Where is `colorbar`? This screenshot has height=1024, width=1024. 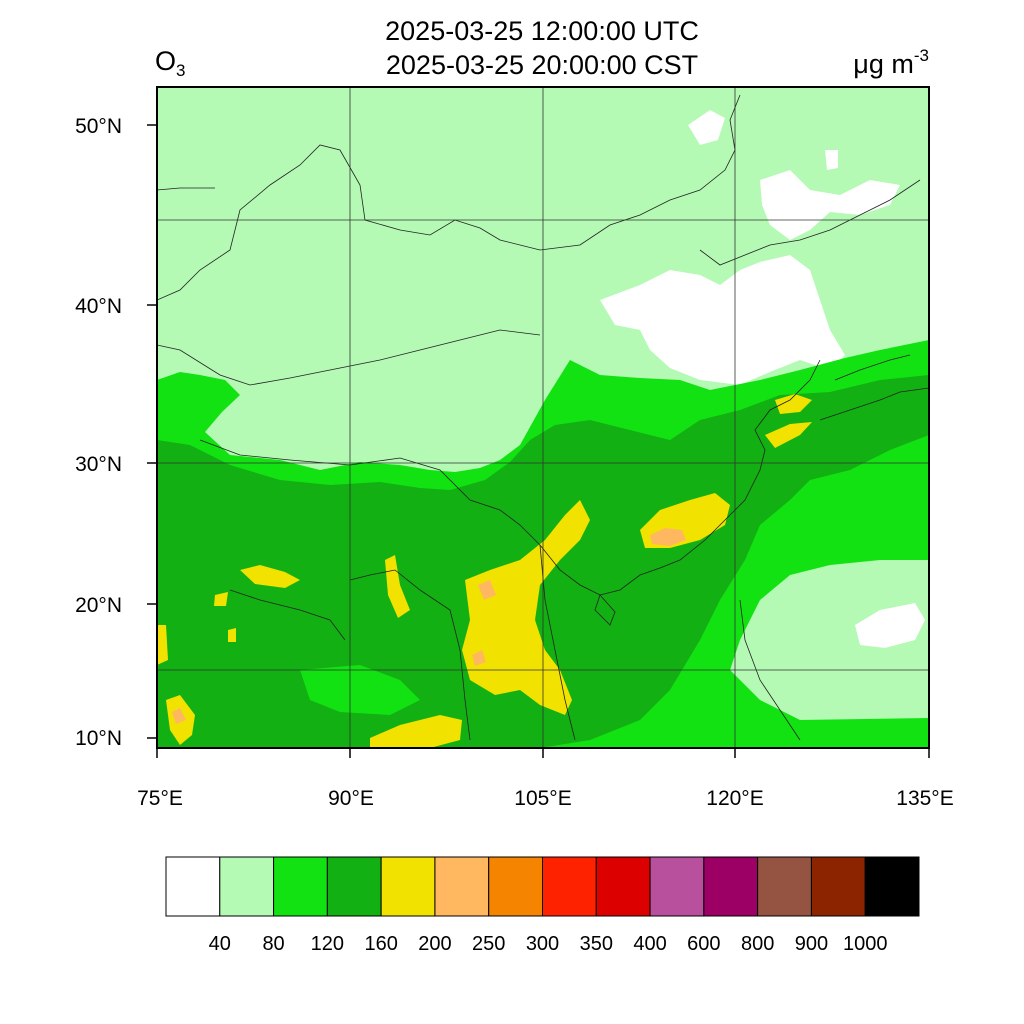 colorbar is located at coordinates (542, 886).